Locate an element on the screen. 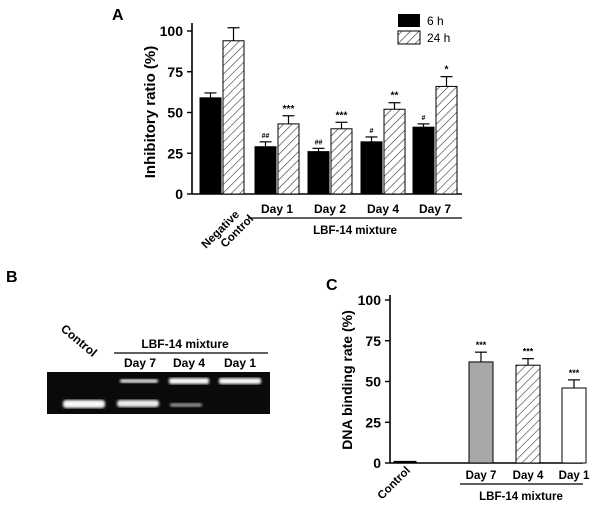 This screenshot has width=606, height=510. legend-swatch-6h is located at coordinates (409, 20).